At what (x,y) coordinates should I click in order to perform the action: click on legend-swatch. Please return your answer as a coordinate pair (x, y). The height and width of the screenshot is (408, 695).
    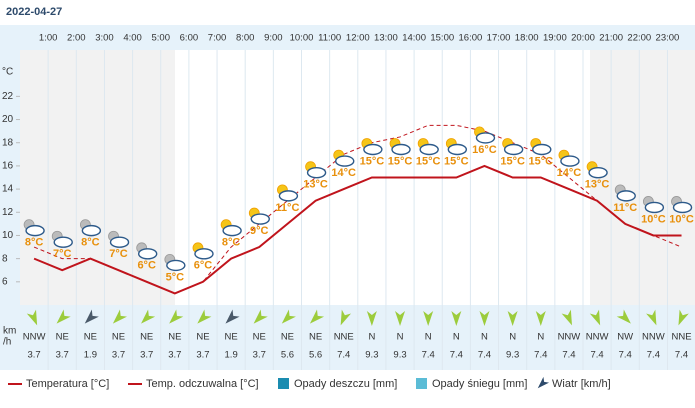
    Looking at the image, I should click on (283, 383).